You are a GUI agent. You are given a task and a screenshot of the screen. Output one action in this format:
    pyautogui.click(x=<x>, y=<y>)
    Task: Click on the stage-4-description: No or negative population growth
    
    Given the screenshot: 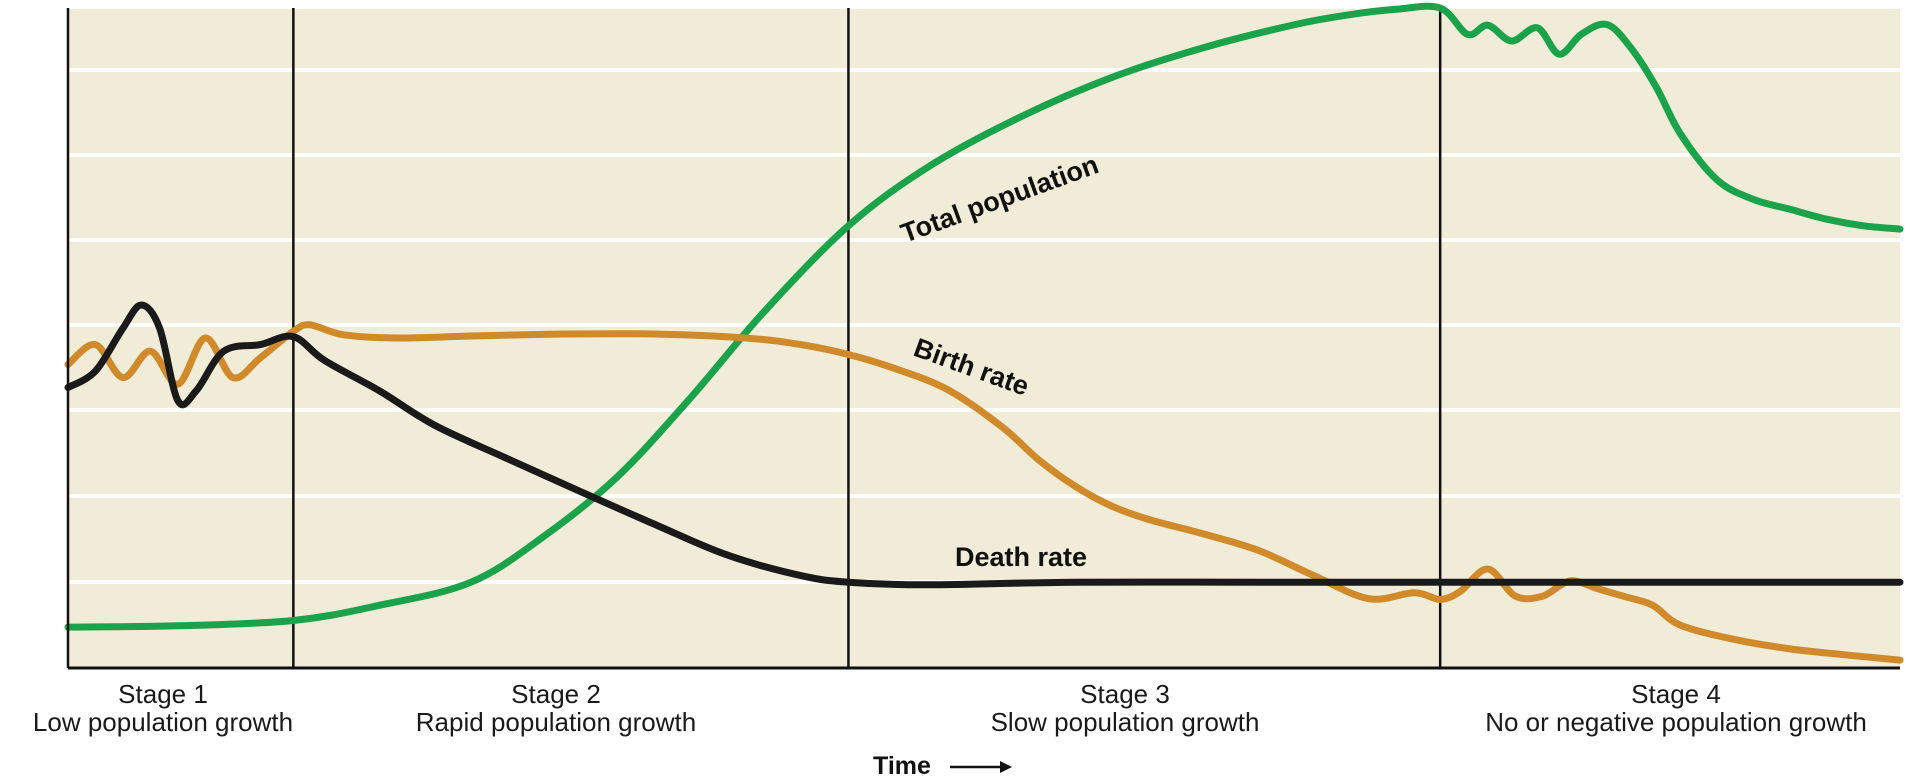 What is the action you would take?
    pyautogui.click(x=1676, y=722)
    